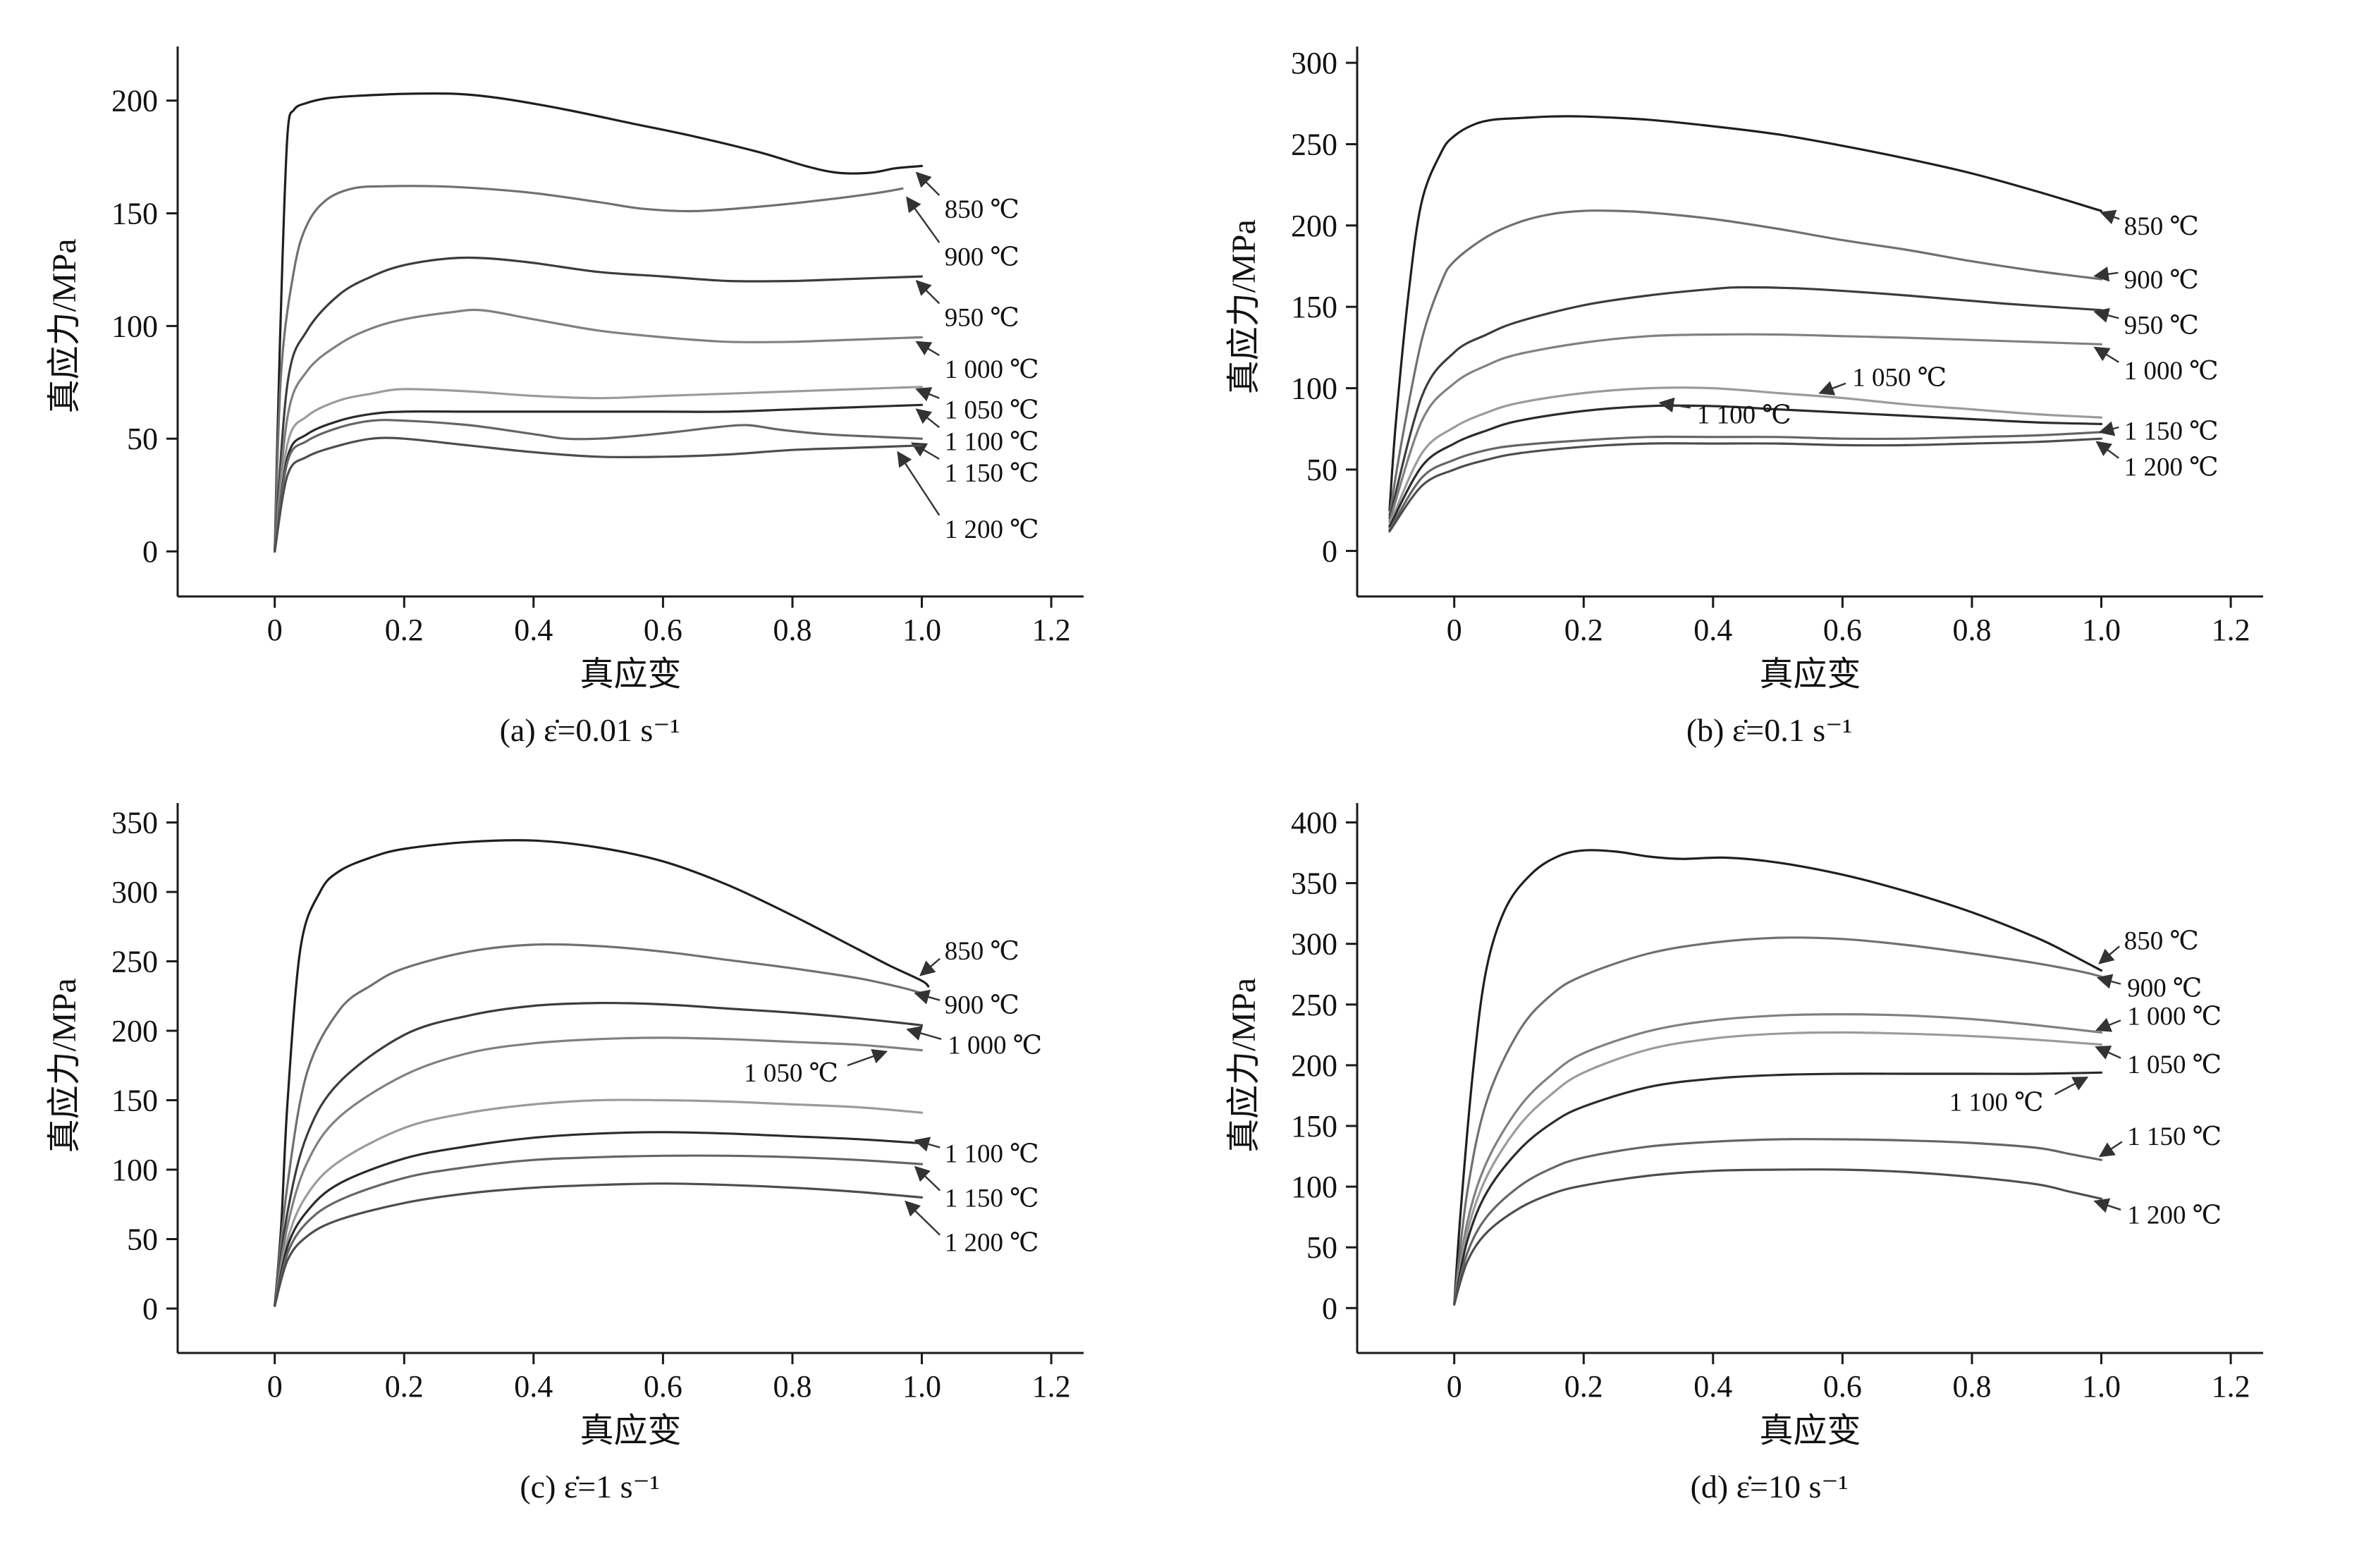 This screenshot has width=2359, height=1568. I want to click on y-tick-label: 100, so click(134, 1170).